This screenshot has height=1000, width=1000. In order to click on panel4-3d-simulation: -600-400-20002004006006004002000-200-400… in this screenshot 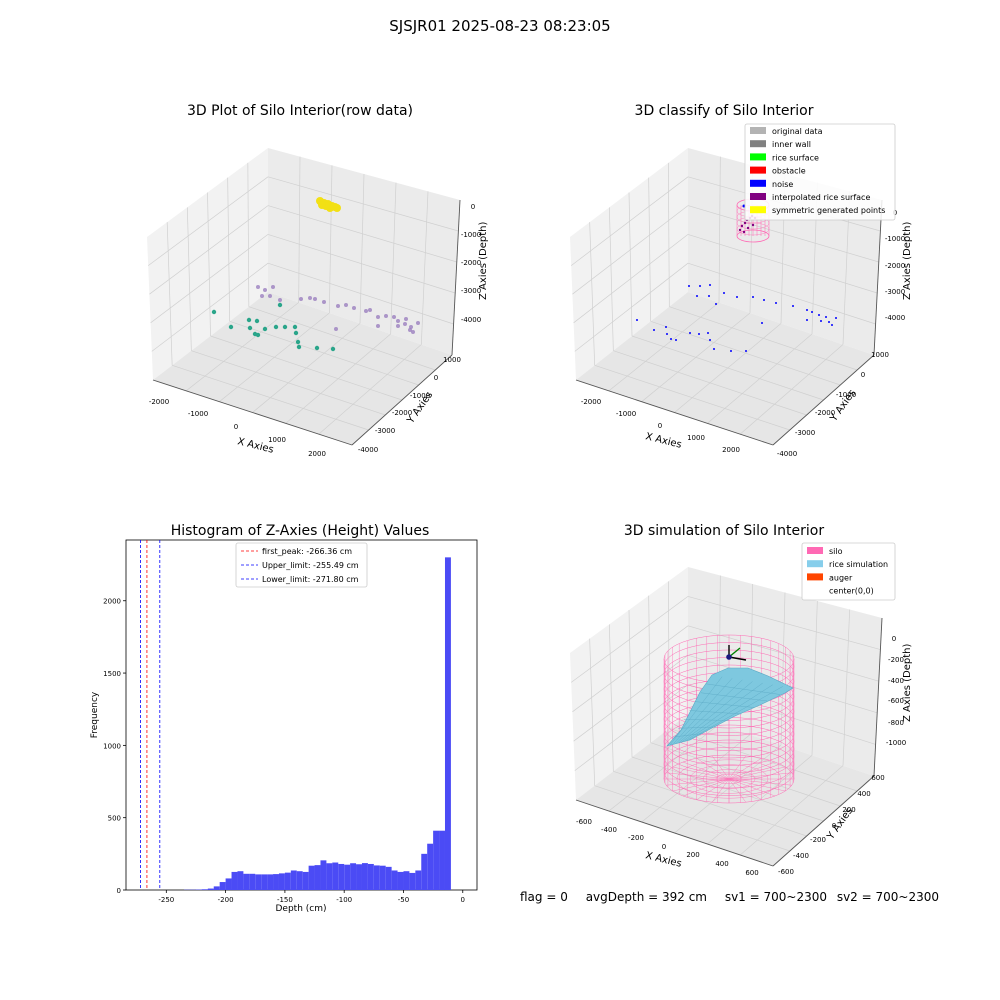, I will do `click(741, 709)`.